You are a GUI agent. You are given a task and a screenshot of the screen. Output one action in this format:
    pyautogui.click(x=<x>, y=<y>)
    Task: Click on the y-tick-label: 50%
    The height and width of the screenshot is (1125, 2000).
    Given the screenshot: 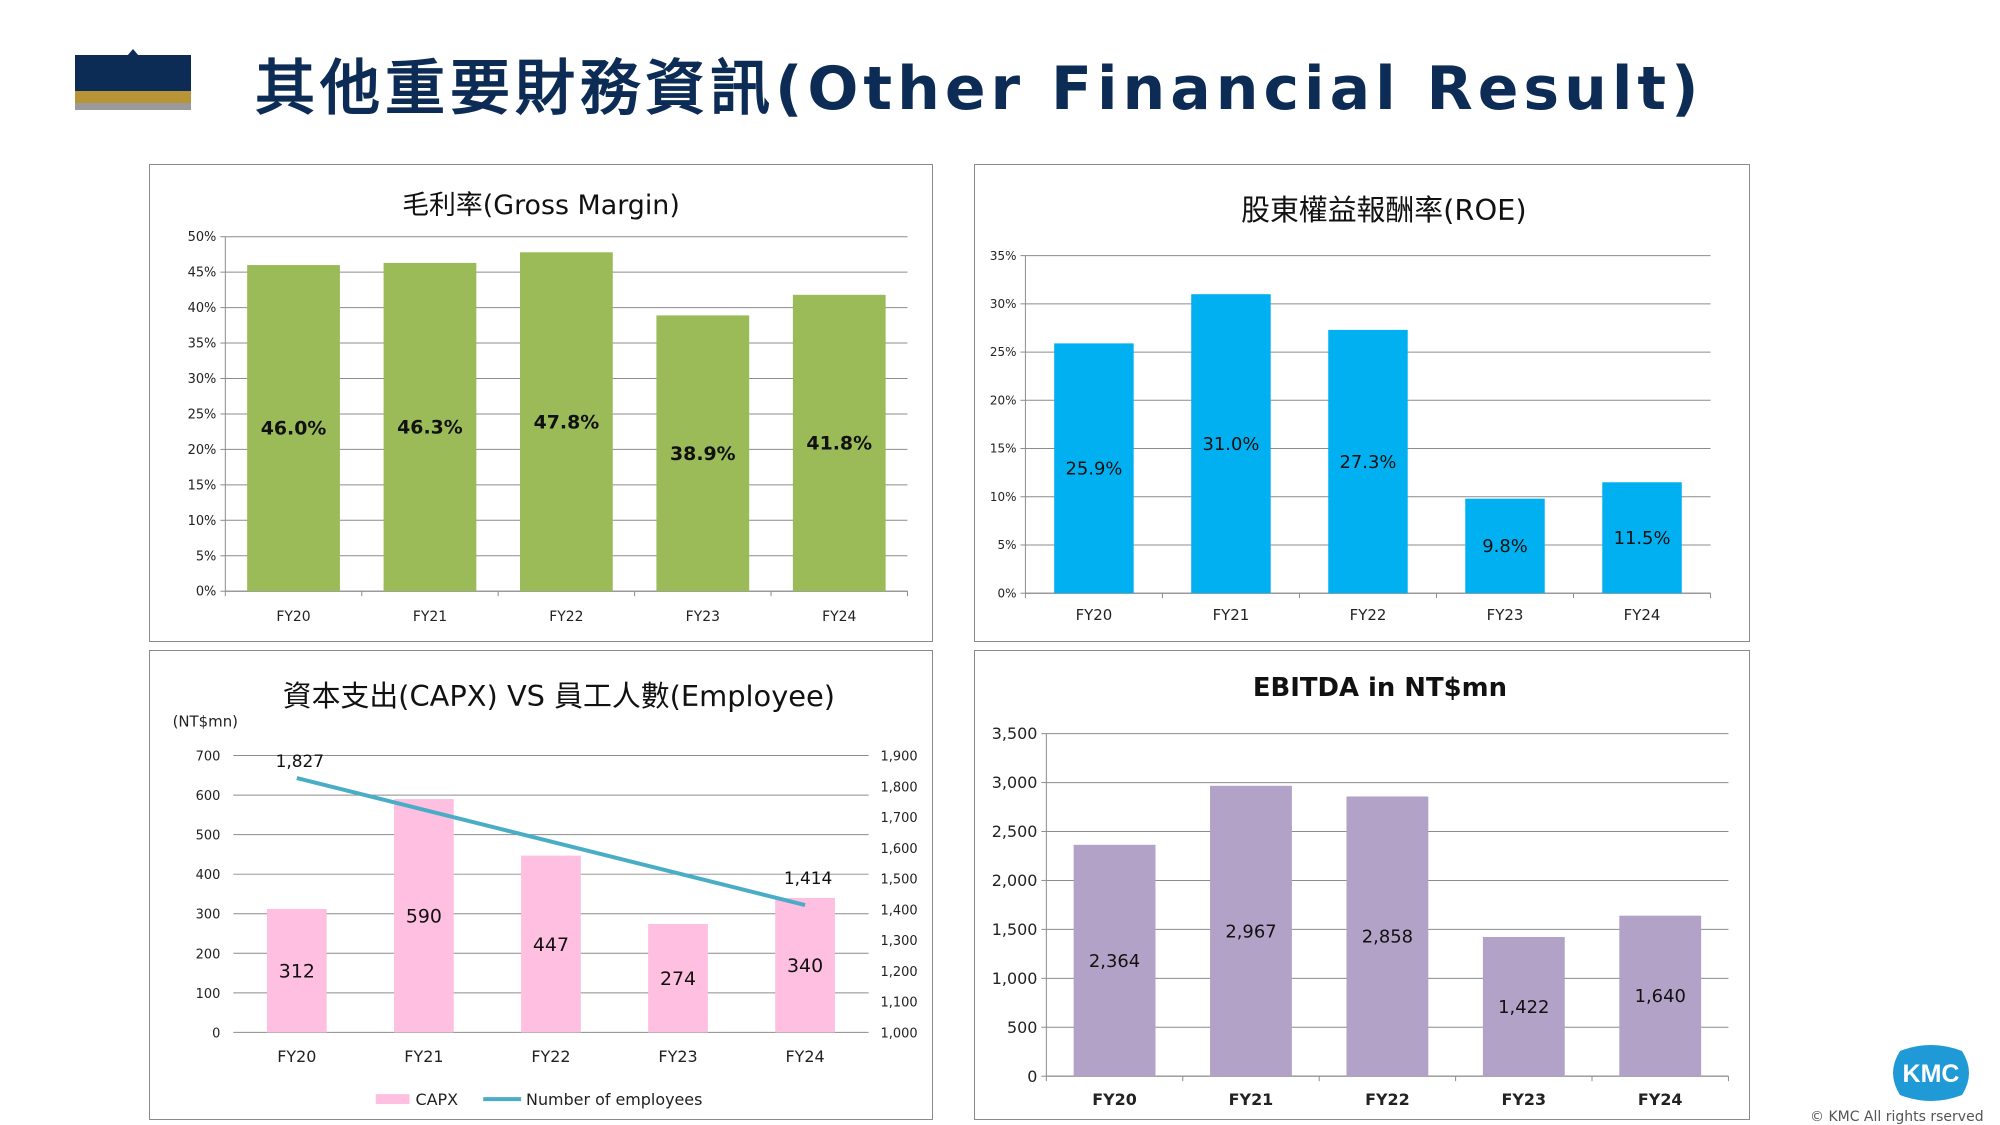 What is the action you would take?
    pyautogui.click(x=202, y=237)
    